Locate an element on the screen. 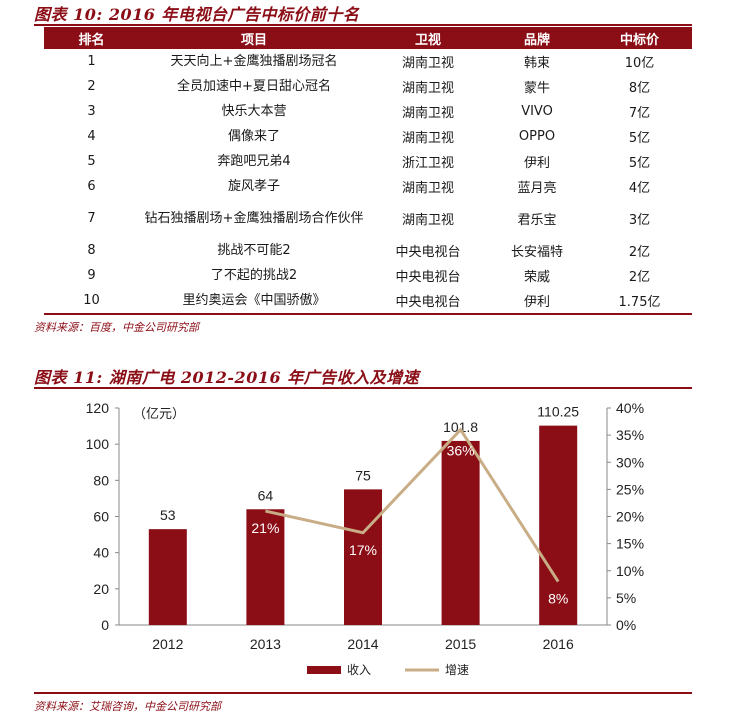 Image resolution: width=754 pixels, height=714 pixels. header-rank: 排名 is located at coordinates (91, 38).